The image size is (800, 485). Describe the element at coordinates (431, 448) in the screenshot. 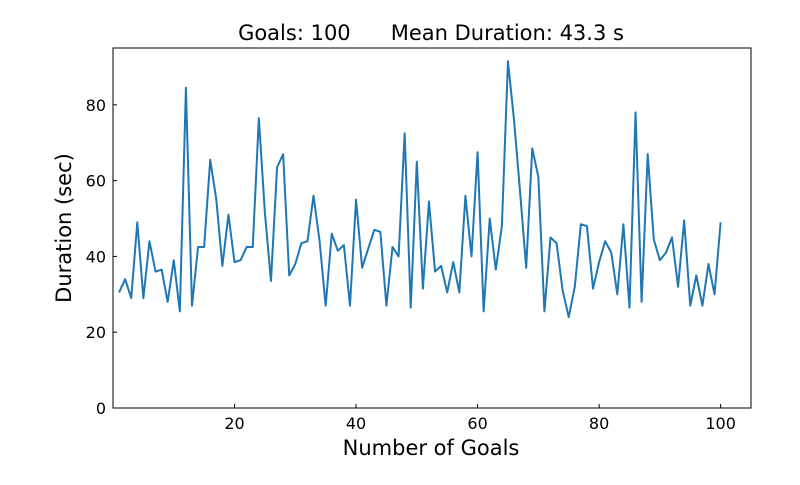

I see `x-axis-label: Number of Goals` at that location.